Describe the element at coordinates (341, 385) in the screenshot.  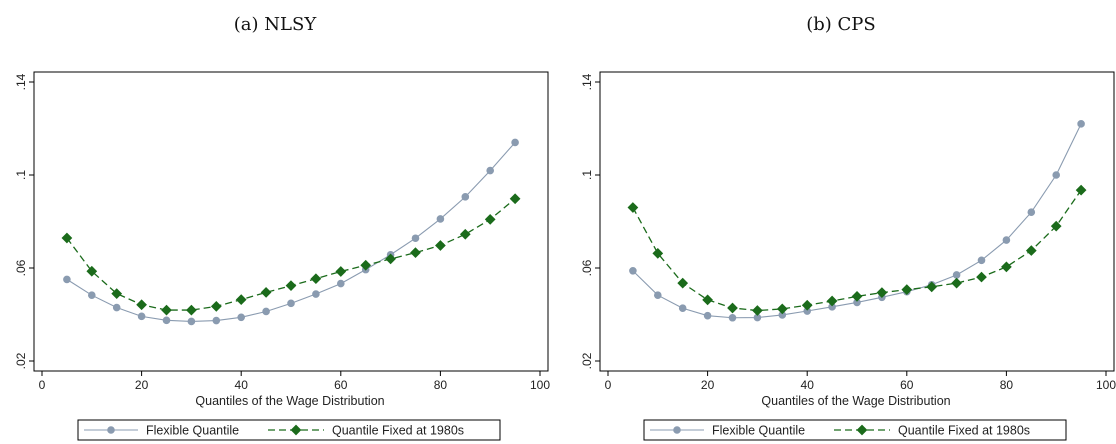
I see `x-tick-label: 60` at that location.